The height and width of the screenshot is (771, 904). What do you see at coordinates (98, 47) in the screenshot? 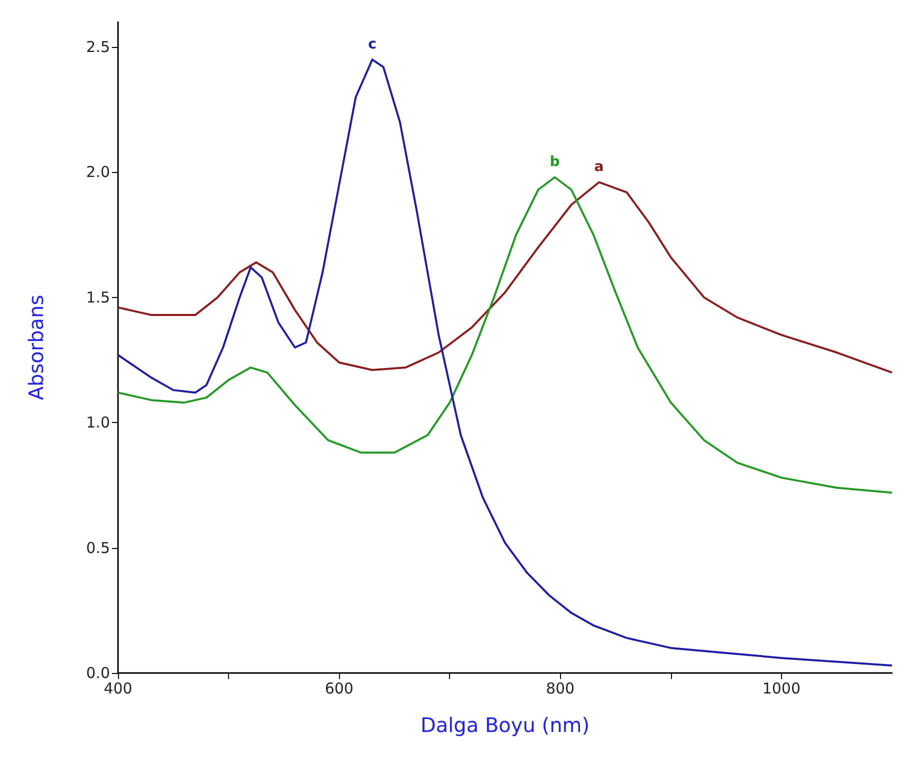
I see `y-tick-label: 2.5` at bounding box center [98, 47].